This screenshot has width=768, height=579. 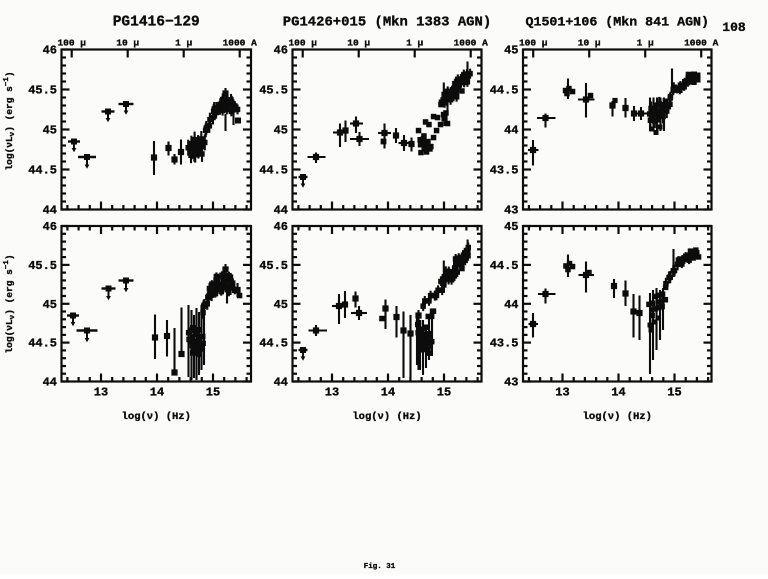 I want to click on svg-text: PG1416−129, so click(x=156, y=23).